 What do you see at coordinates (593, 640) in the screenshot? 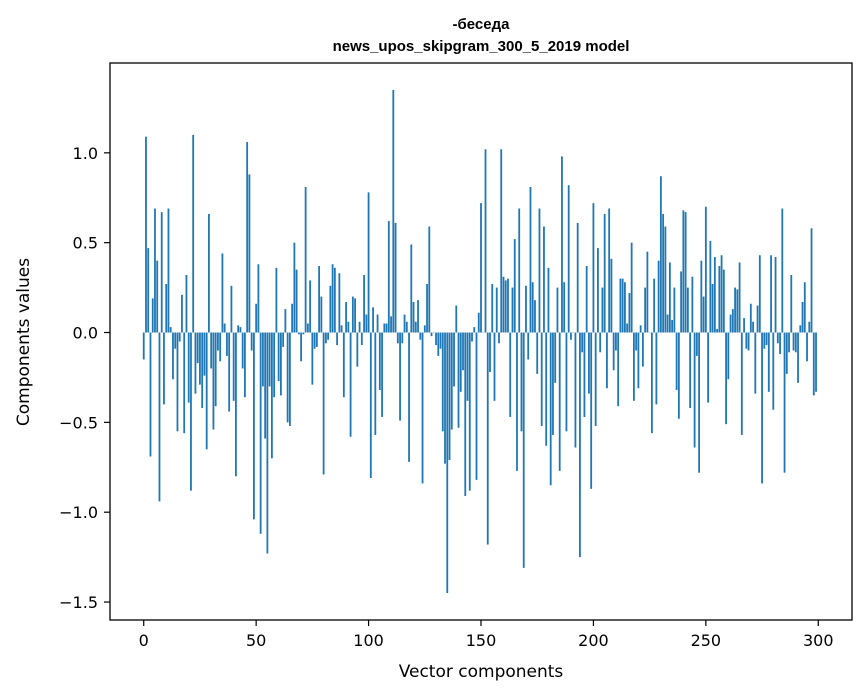
I see `x-tick-label: 200` at bounding box center [593, 640].